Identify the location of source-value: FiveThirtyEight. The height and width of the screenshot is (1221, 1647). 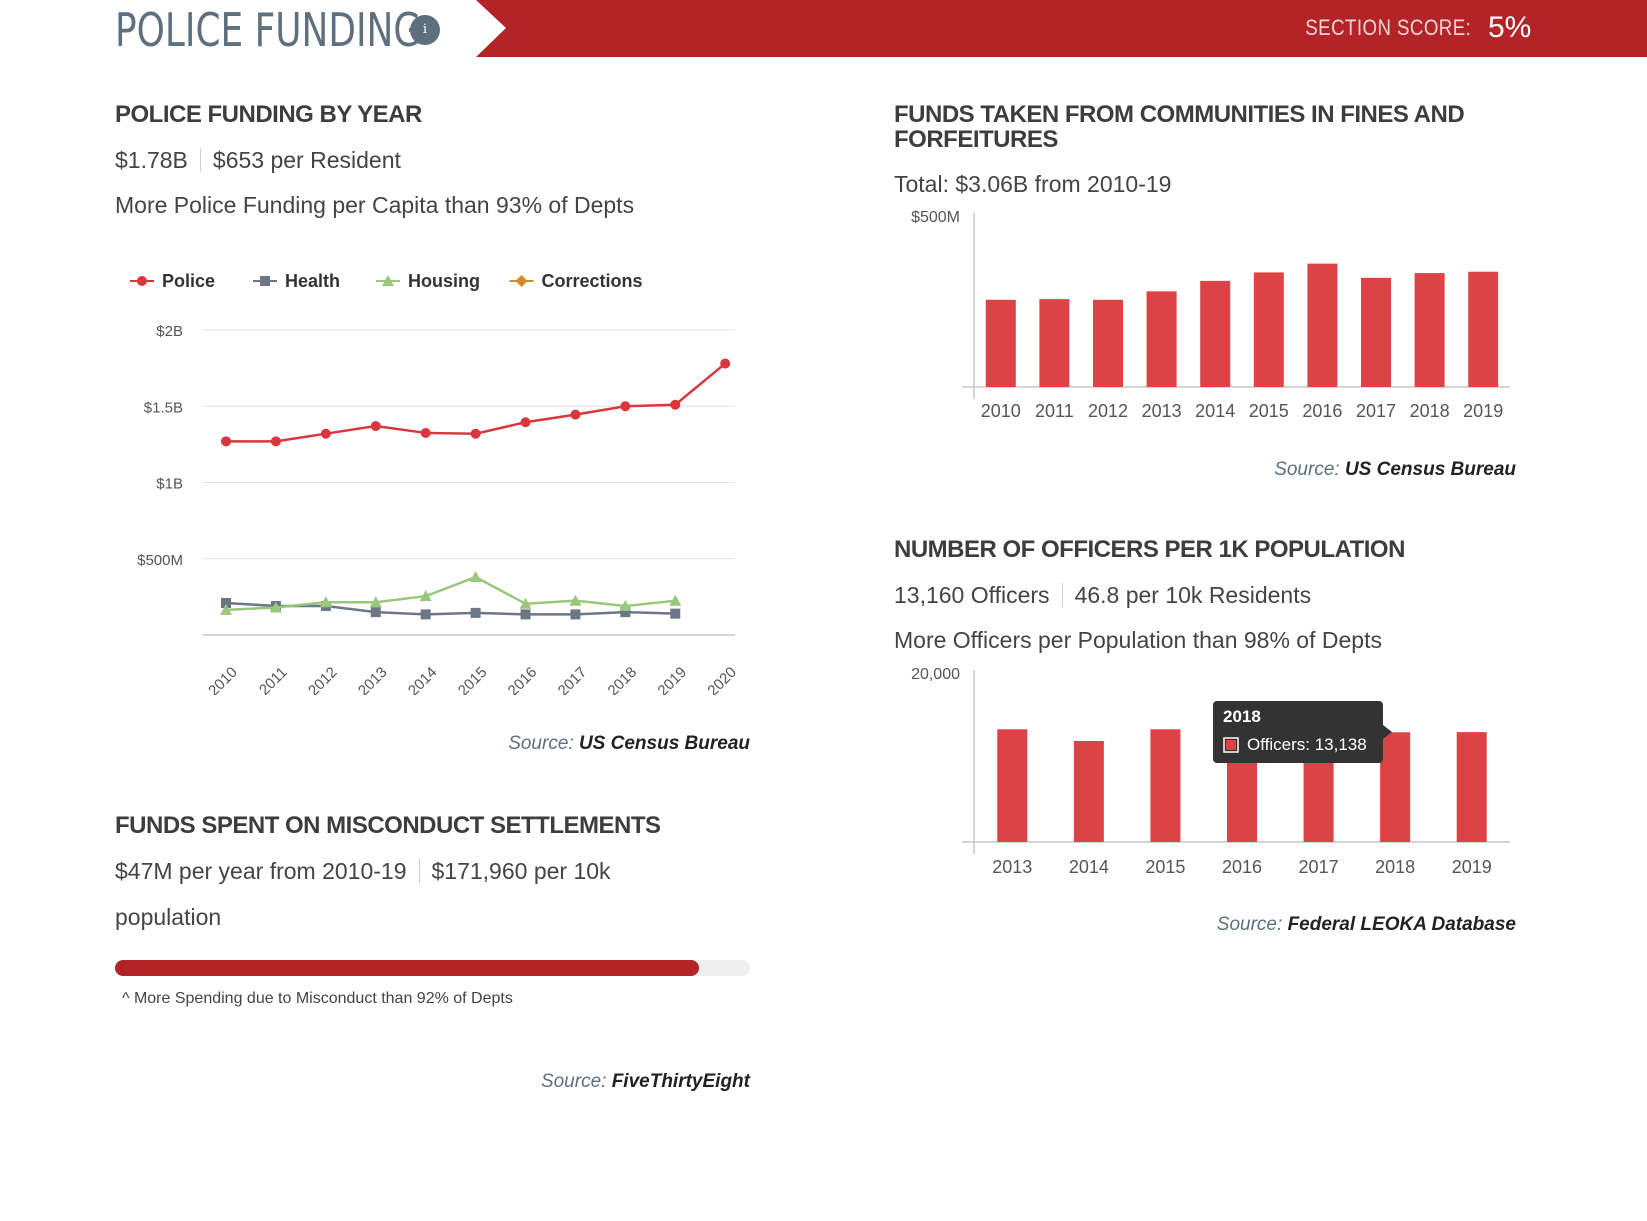
(680, 1081).